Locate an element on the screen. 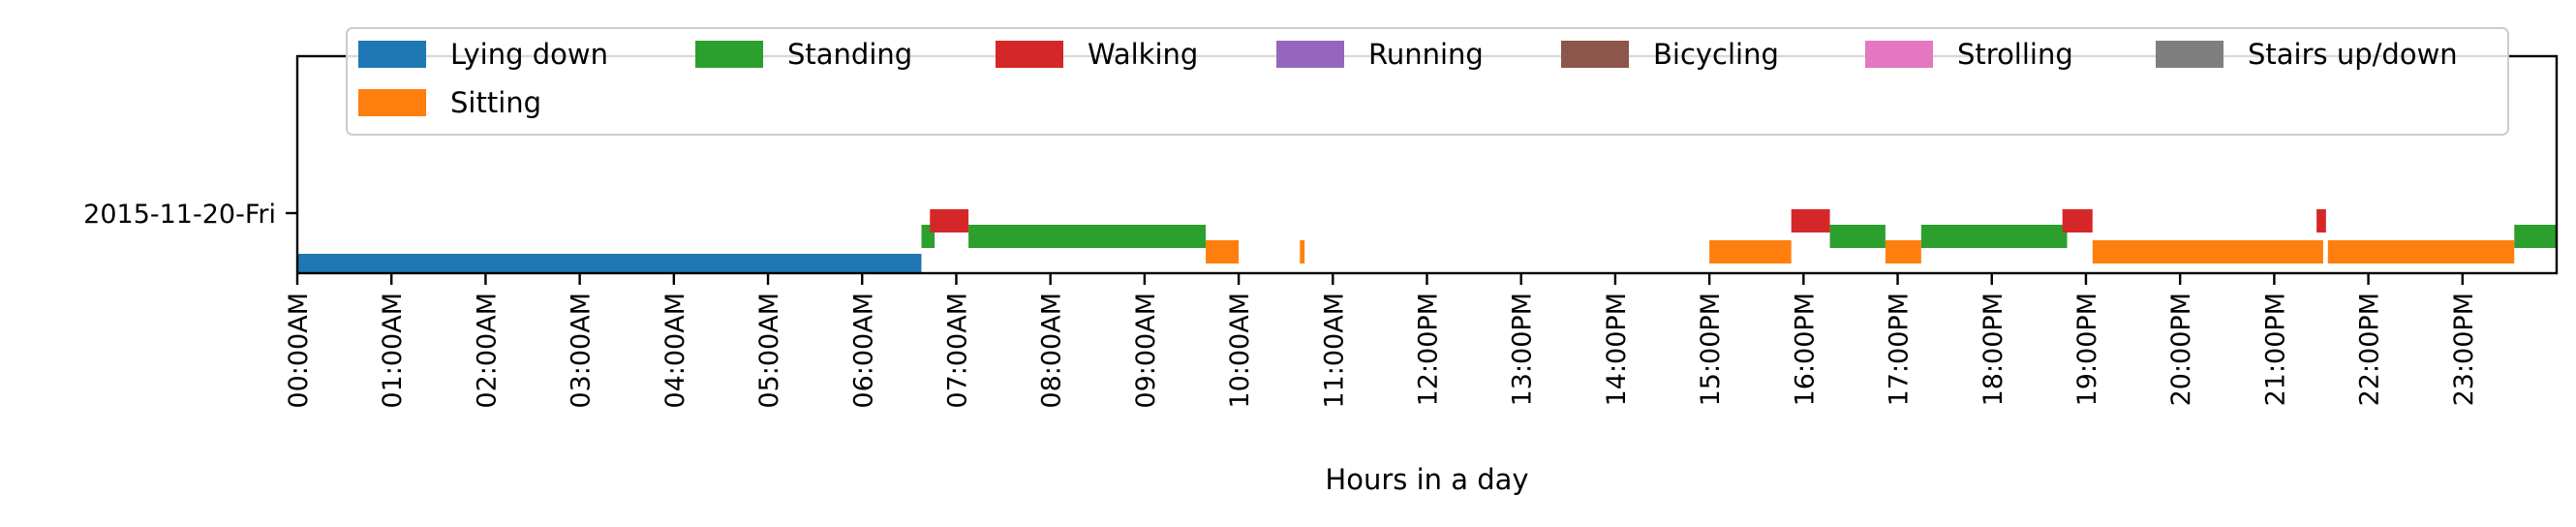 The width and height of the screenshot is (2576, 527). x-tick-label: 18:00PM is located at coordinates (1993, 349).